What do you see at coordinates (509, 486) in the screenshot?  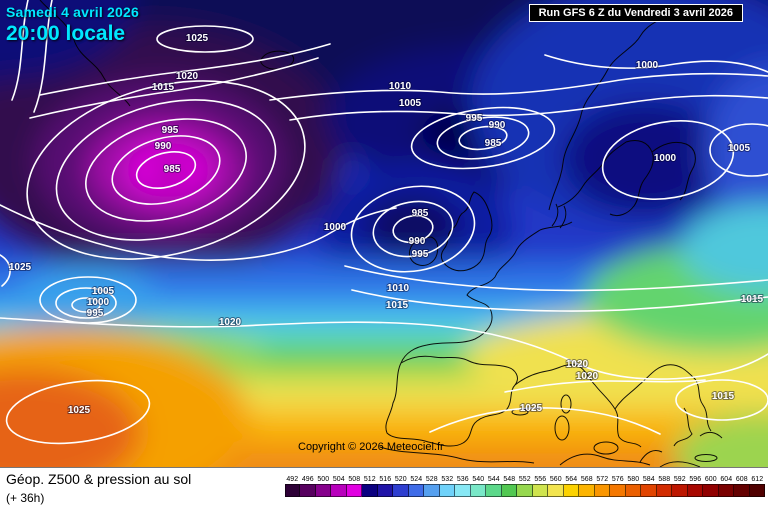 I see `legend-cell: 548` at bounding box center [509, 486].